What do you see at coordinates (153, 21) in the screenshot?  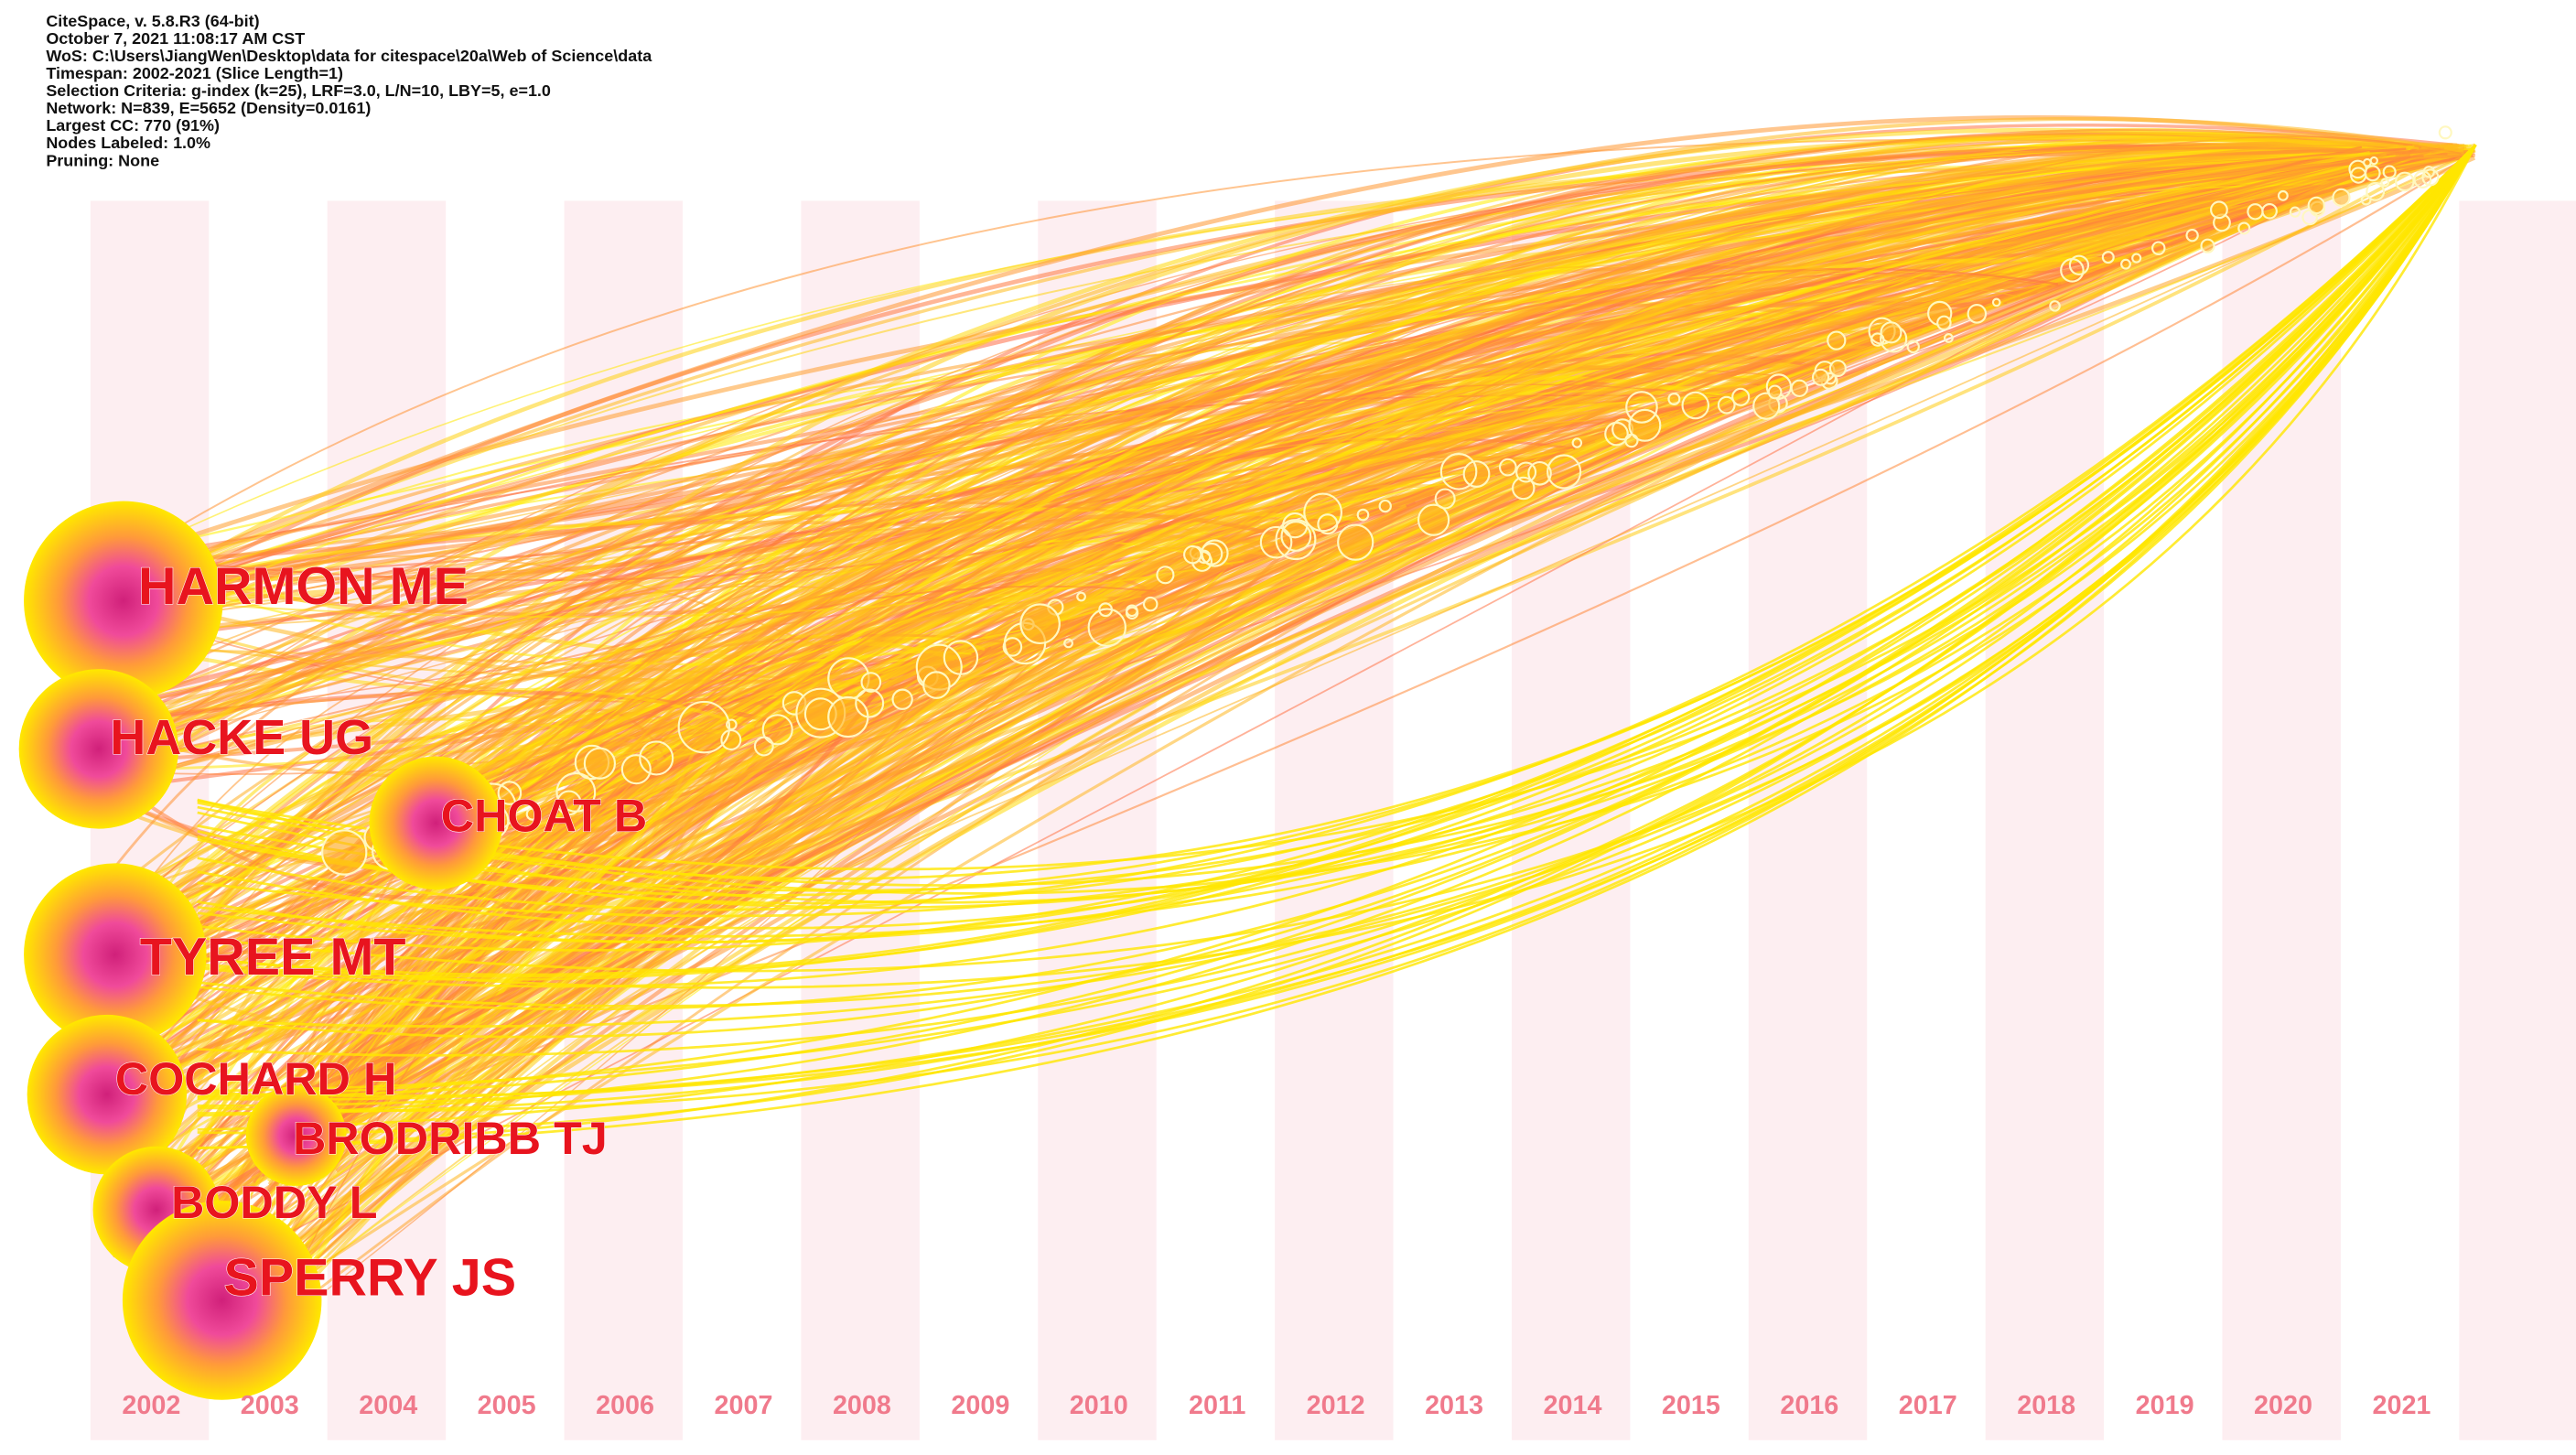 I see `header-line: CiteSpace, v. 5.8.R3 (64-bit)` at bounding box center [153, 21].